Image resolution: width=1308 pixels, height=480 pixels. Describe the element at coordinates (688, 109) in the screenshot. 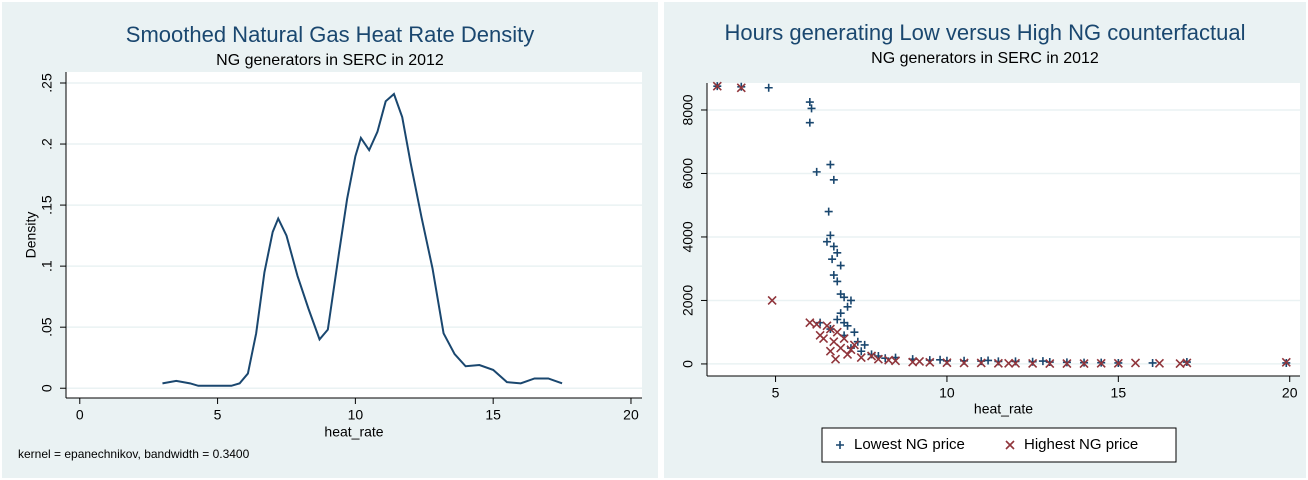

I see `y-tick-label: 8000` at that location.